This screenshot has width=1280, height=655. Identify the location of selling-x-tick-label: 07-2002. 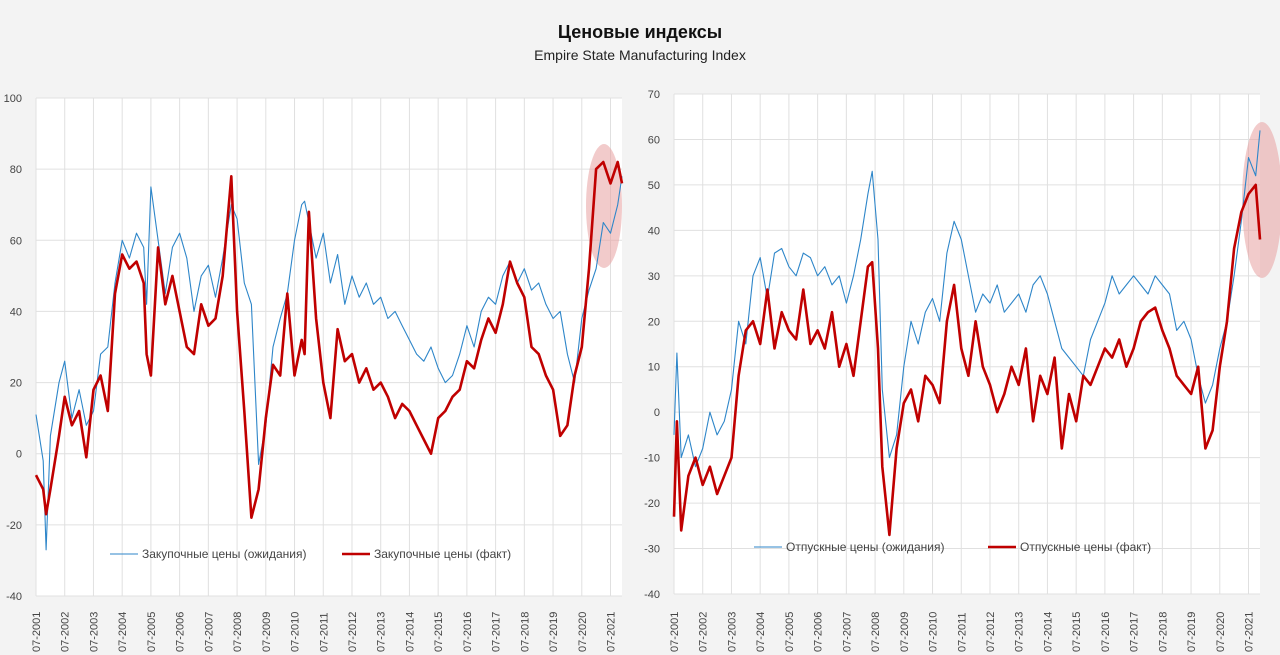
(704, 632).